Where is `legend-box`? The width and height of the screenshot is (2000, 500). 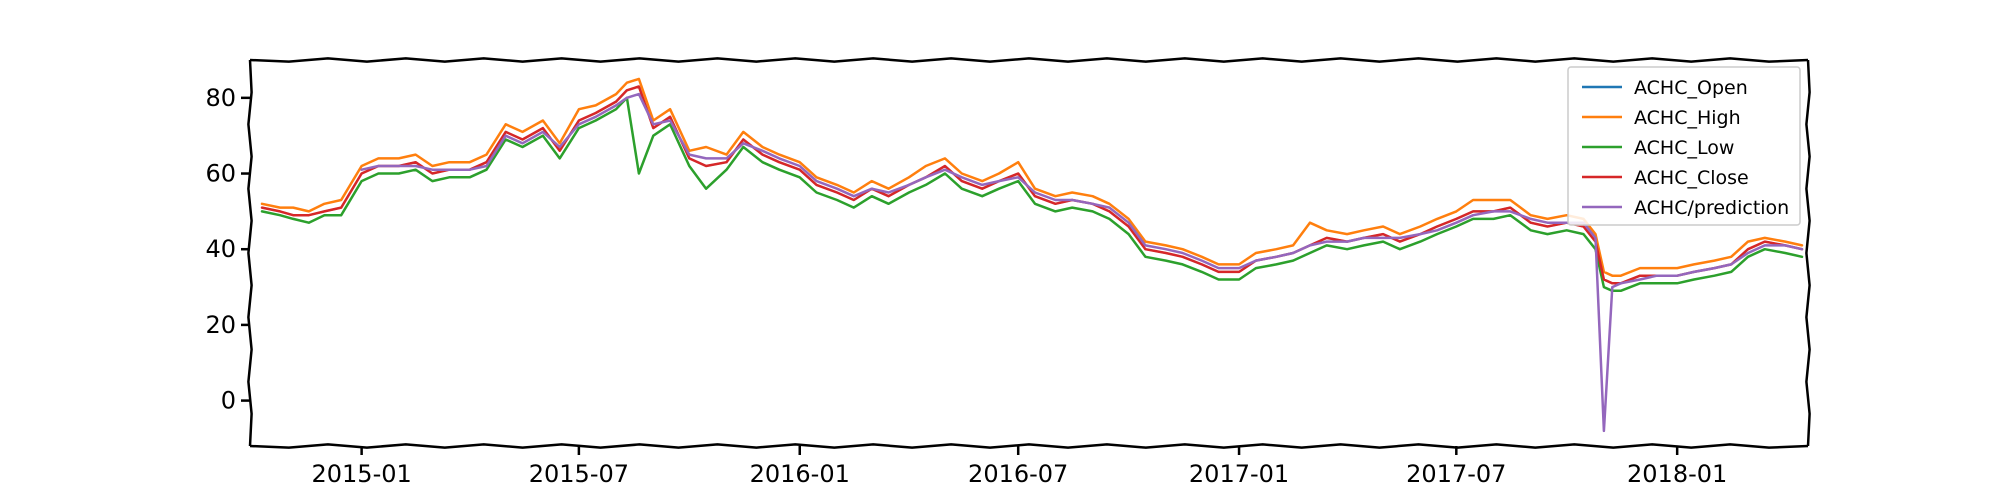
legend-box is located at coordinates (1684, 146).